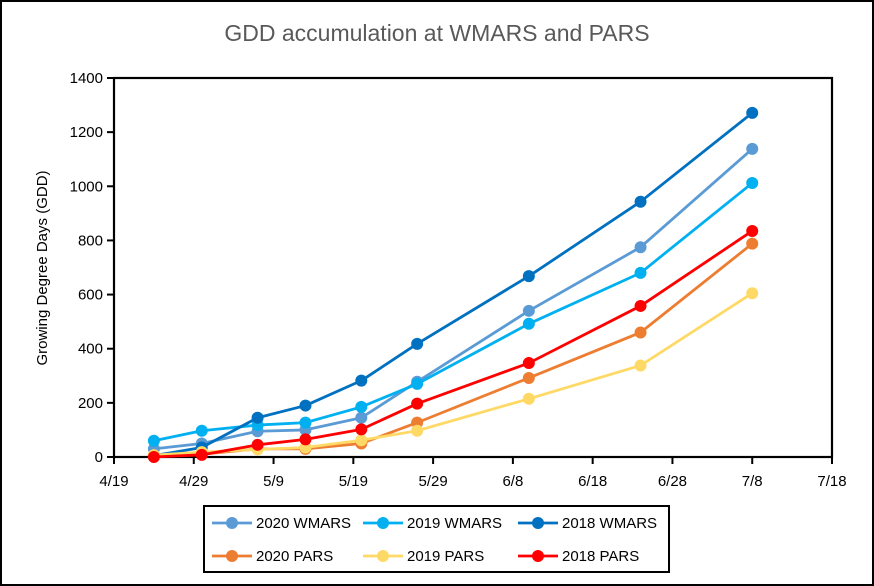 The width and height of the screenshot is (874, 586). Describe the element at coordinates (437, 33) in the screenshot. I see `chart-title: GDD accumulation at WMARS and PARS` at that location.